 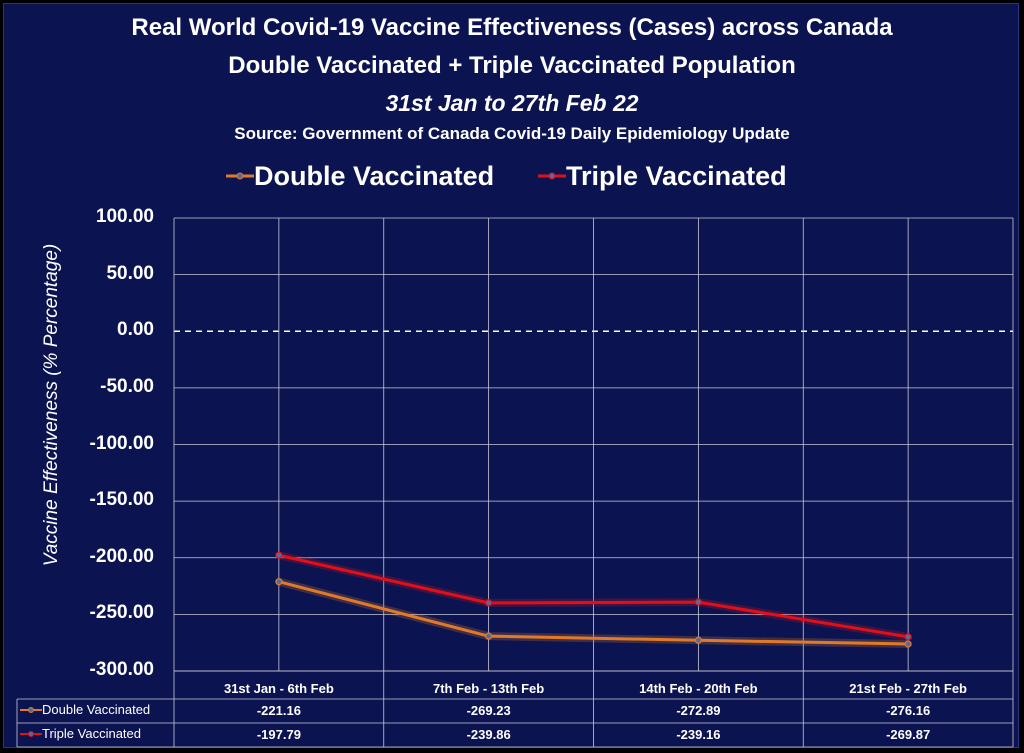 I want to click on series-line-double, so click(x=593, y=613).